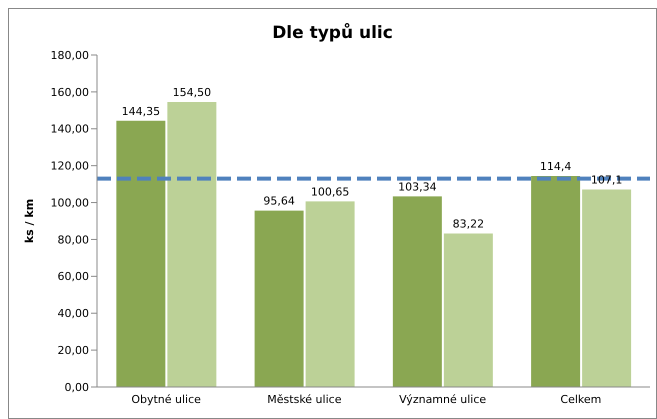 The image size is (657, 419). What do you see at coordinates (304, 399) in the screenshot?
I see `x-tick-label: Městské ulice` at bounding box center [304, 399].